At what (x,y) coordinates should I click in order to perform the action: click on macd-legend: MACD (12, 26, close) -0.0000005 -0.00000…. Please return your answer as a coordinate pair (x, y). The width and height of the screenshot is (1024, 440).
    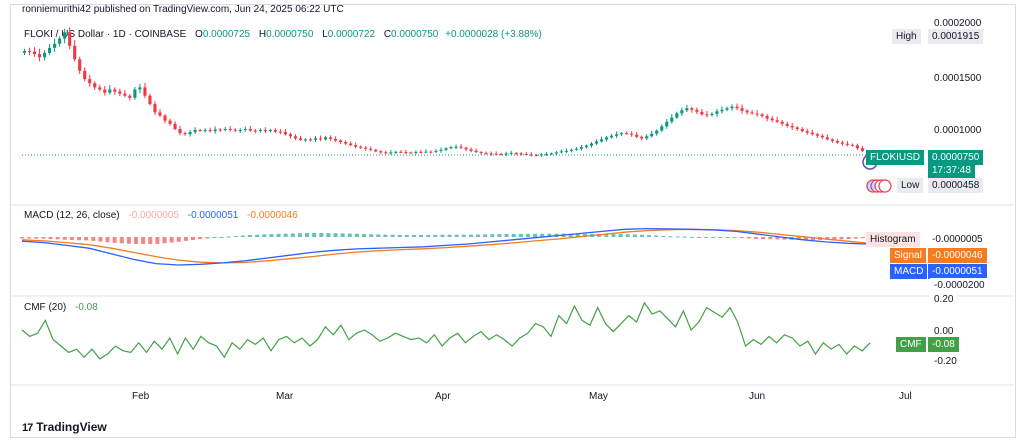
    Looking at the image, I should click on (161, 215).